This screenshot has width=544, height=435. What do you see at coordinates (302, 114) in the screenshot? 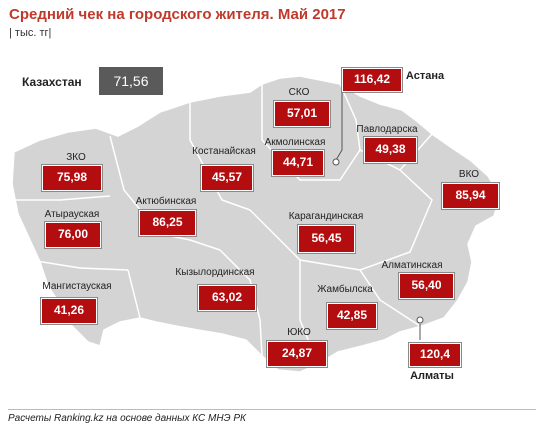
I see `region-value-sko: 57,01` at bounding box center [302, 114].